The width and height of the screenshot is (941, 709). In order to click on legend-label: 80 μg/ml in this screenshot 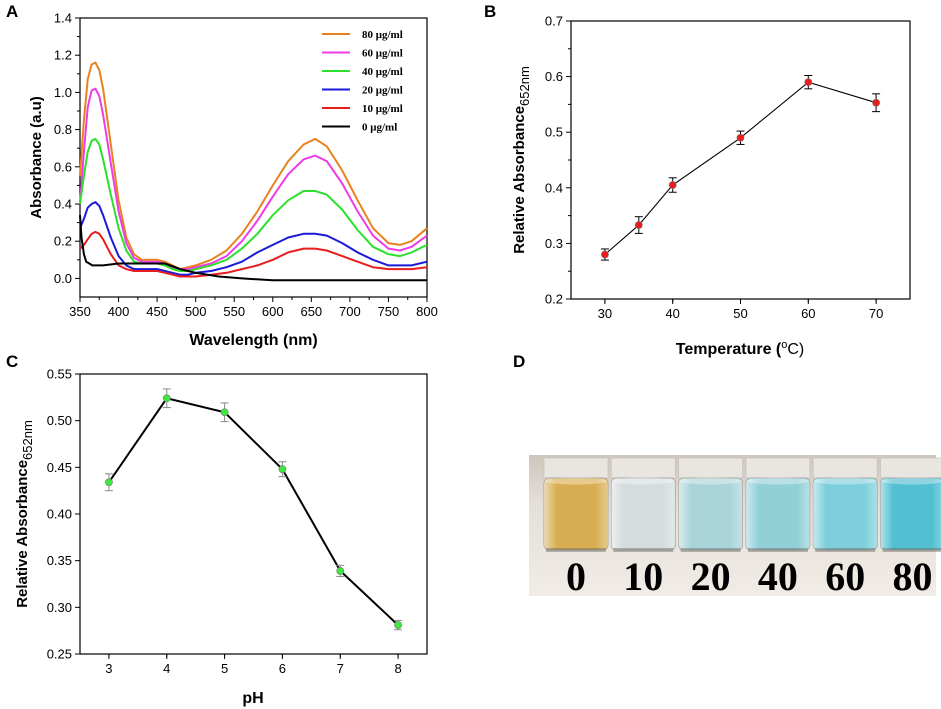, I will do `click(382, 35)`.